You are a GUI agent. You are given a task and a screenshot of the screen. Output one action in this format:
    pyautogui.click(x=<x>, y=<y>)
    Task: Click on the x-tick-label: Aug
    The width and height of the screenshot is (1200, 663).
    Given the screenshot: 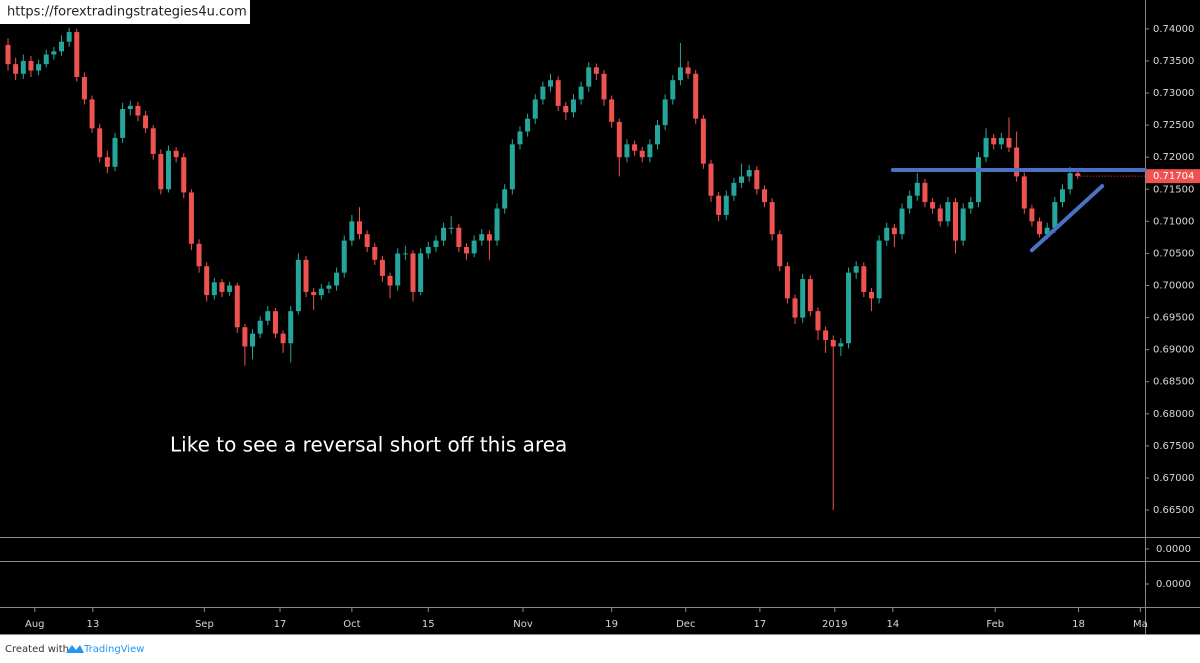 What is the action you would take?
    pyautogui.click(x=35, y=624)
    